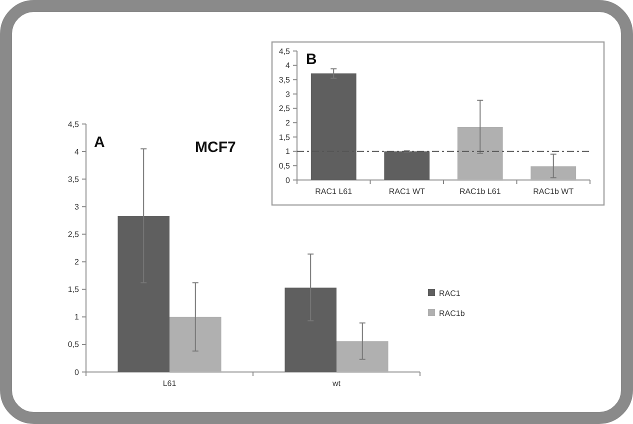  What do you see at coordinates (337, 383) in the screenshot?
I see `x-tick-label: wt` at bounding box center [337, 383].